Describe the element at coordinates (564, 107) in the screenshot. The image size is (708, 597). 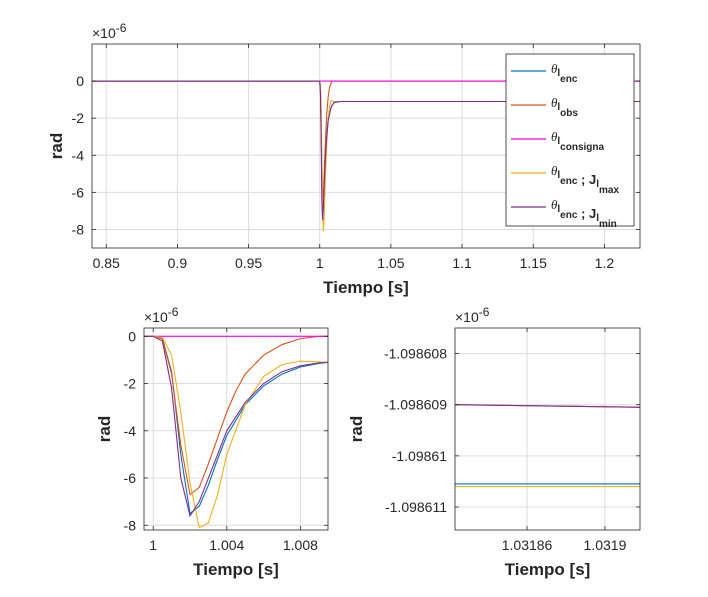
I see `legend-entry: θlobs` at that location.